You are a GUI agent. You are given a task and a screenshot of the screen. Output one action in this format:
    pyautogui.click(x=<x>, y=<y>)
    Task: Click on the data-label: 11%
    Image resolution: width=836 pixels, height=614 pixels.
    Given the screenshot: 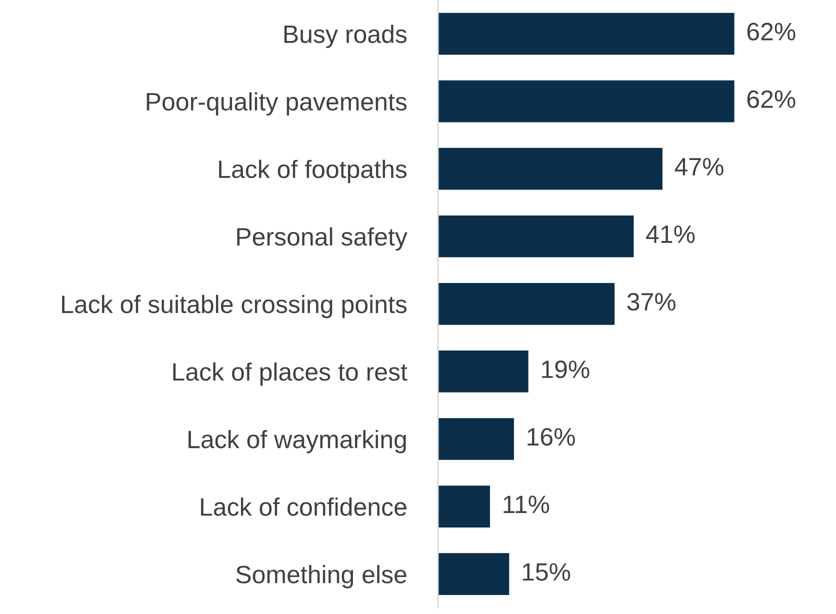 What is the action you would take?
    pyautogui.click(x=527, y=505)
    